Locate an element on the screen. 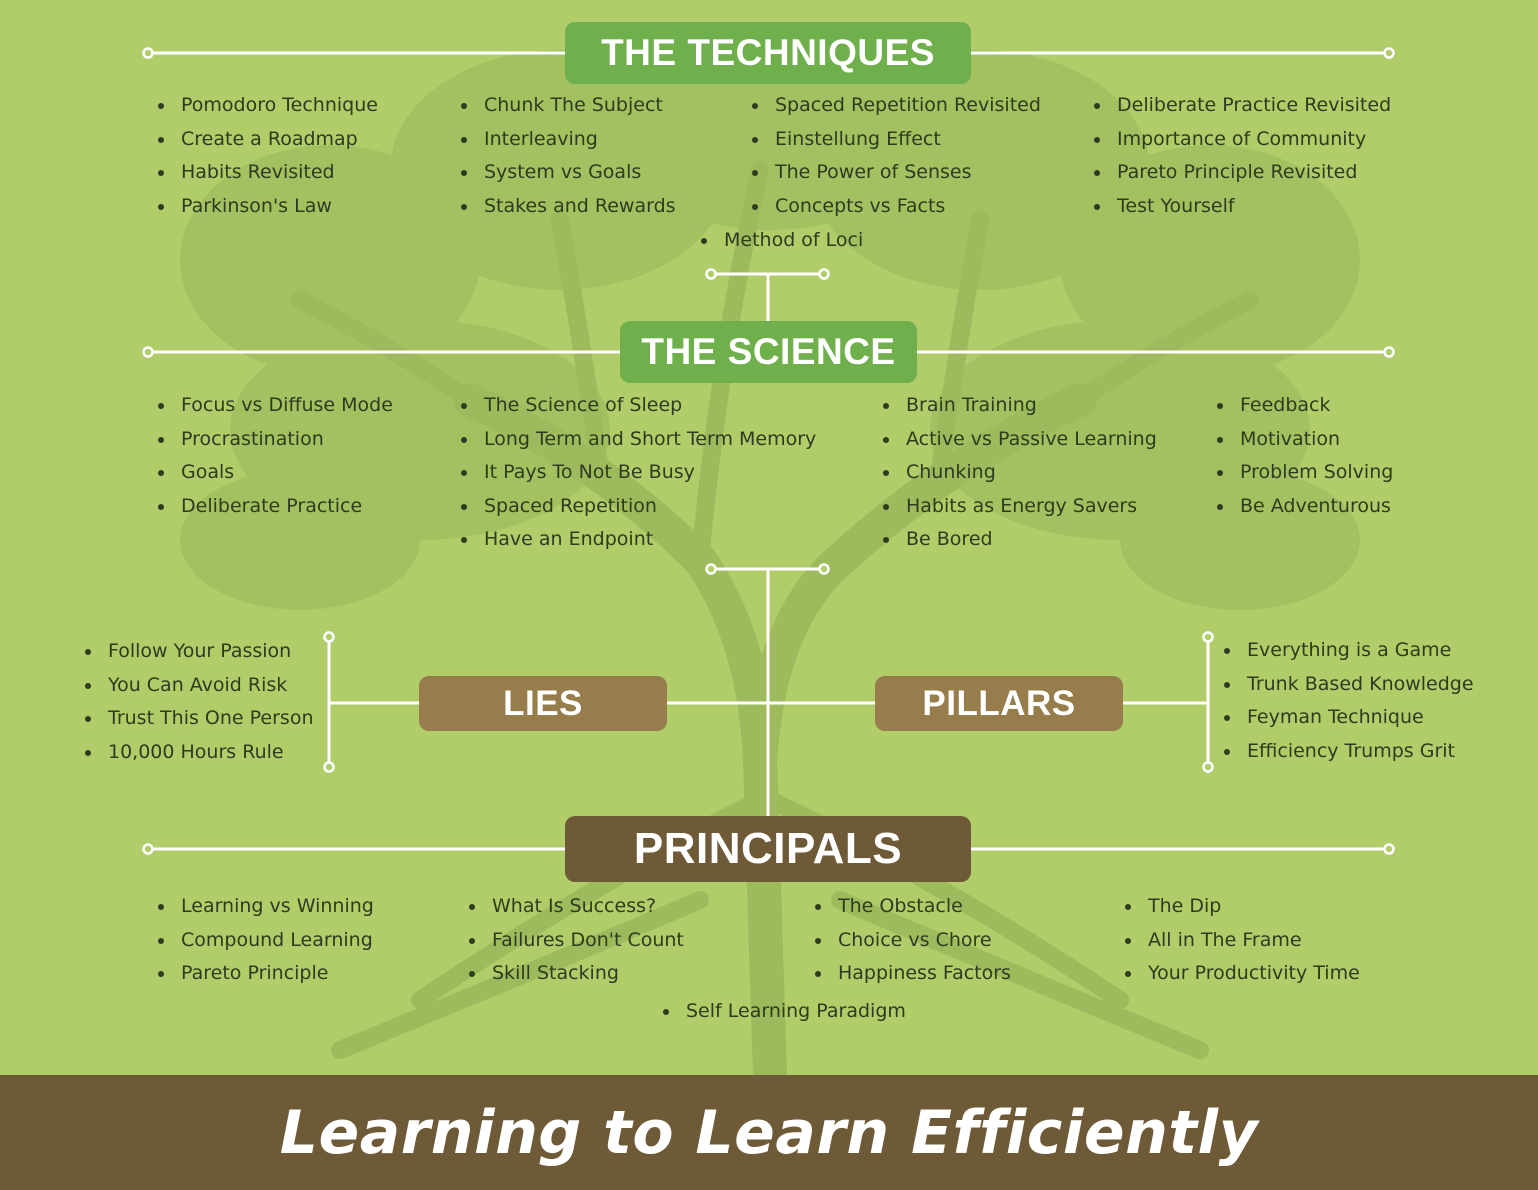 This screenshot has height=1190, width=1538. list-item: Chunking is located at coordinates (1019, 473).